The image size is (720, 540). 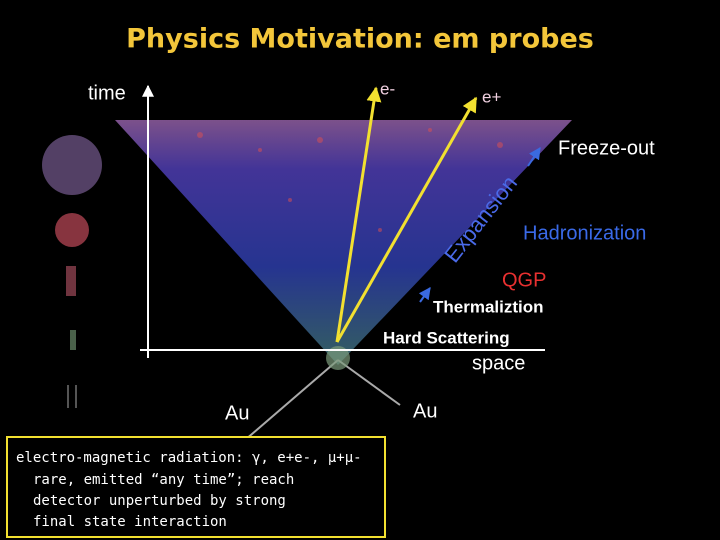 I want to click on note-line: rare, emitted “any time”; reach, so click(x=163, y=480).